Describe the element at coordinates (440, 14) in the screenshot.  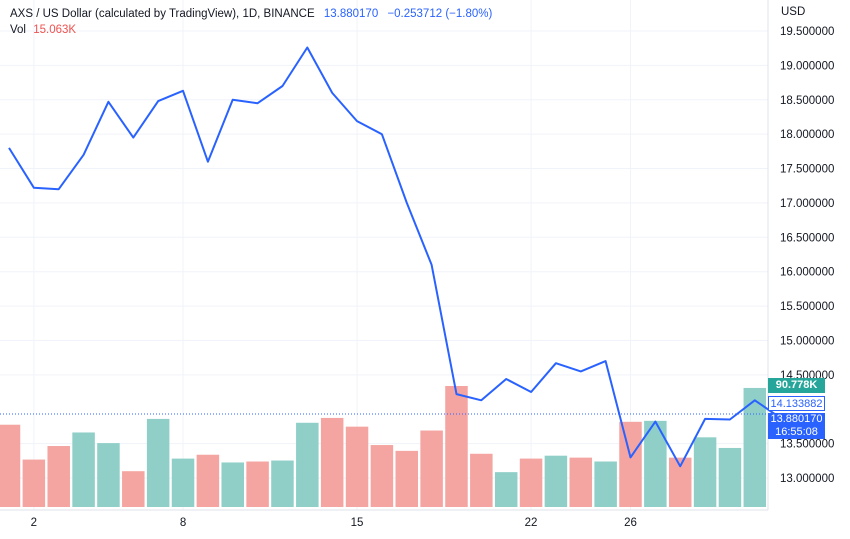
I see `price-change-value: −0.253712 (−1.80%)` at that location.